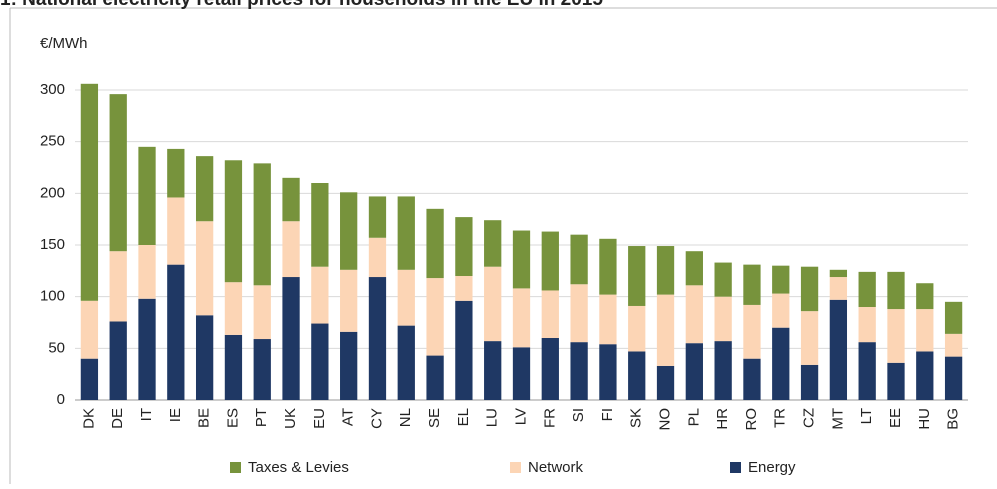  What do you see at coordinates (52, 192) in the screenshot?
I see `y-tick-label: 200` at bounding box center [52, 192].